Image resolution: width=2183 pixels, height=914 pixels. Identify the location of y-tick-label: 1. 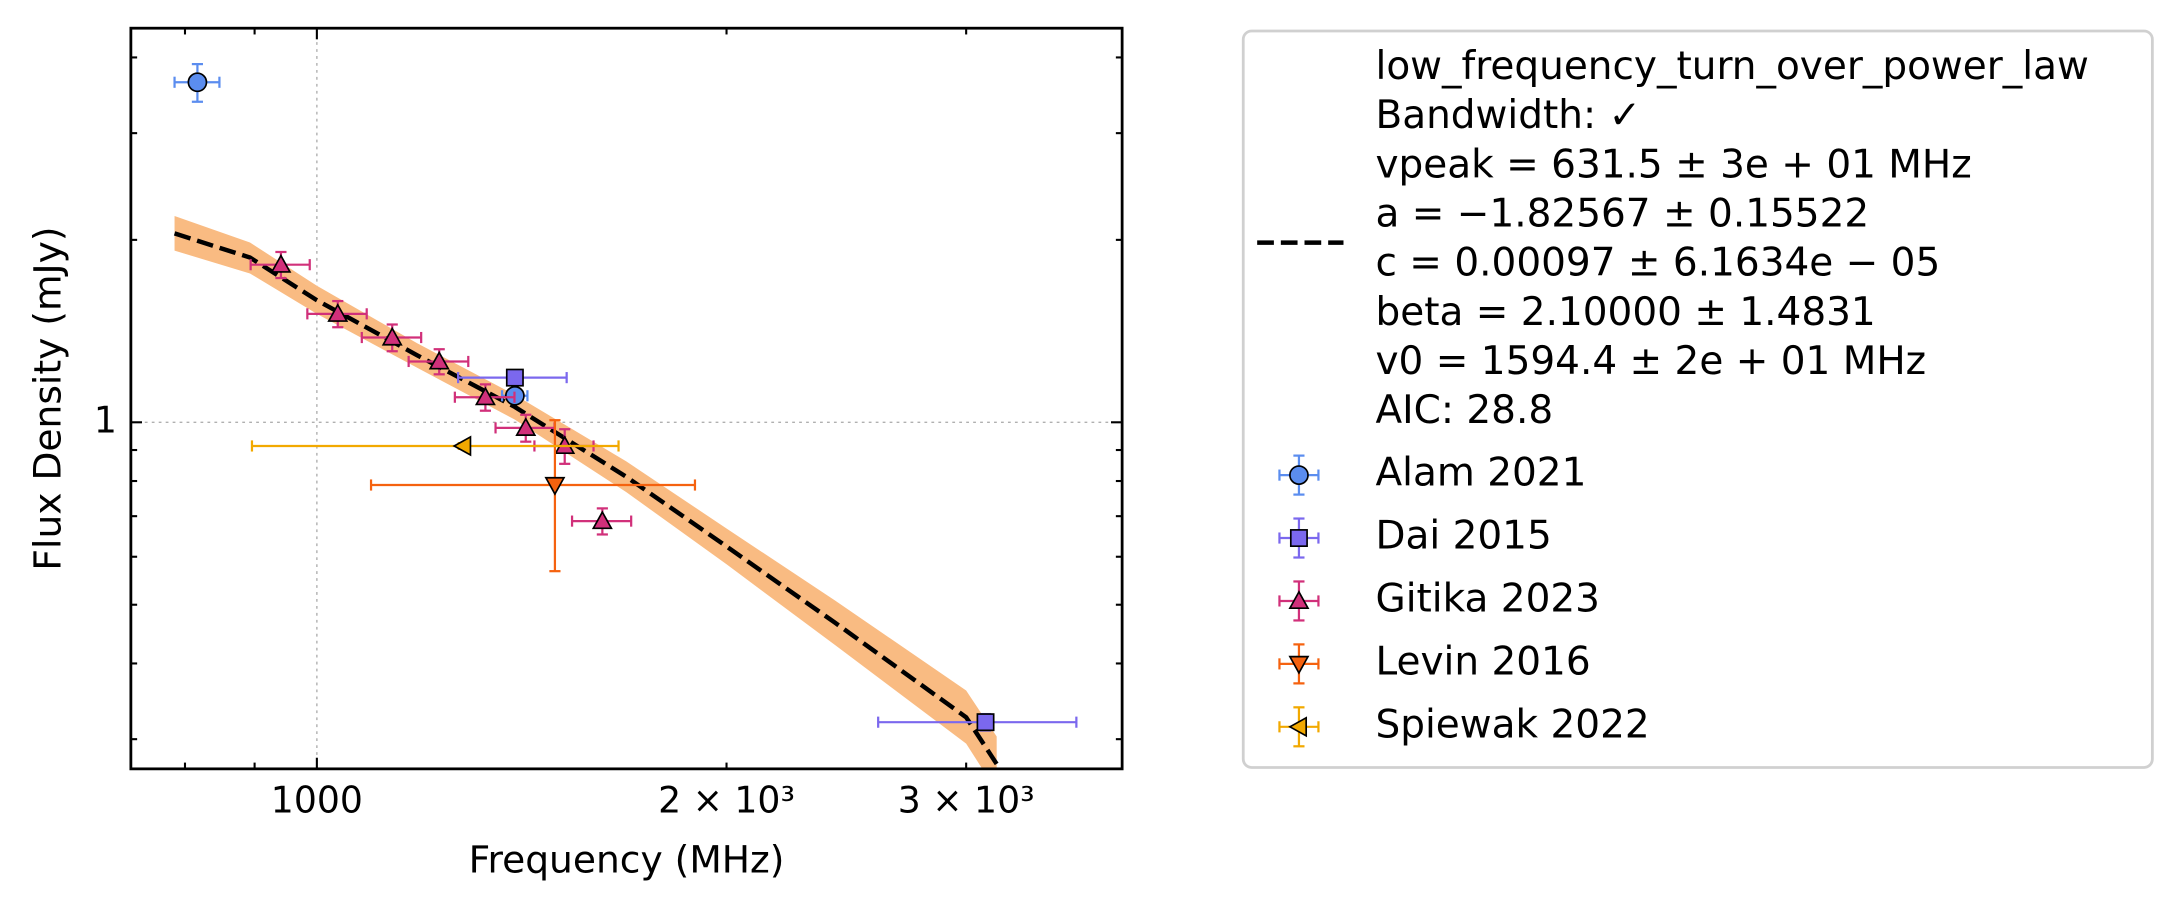
(105, 419).